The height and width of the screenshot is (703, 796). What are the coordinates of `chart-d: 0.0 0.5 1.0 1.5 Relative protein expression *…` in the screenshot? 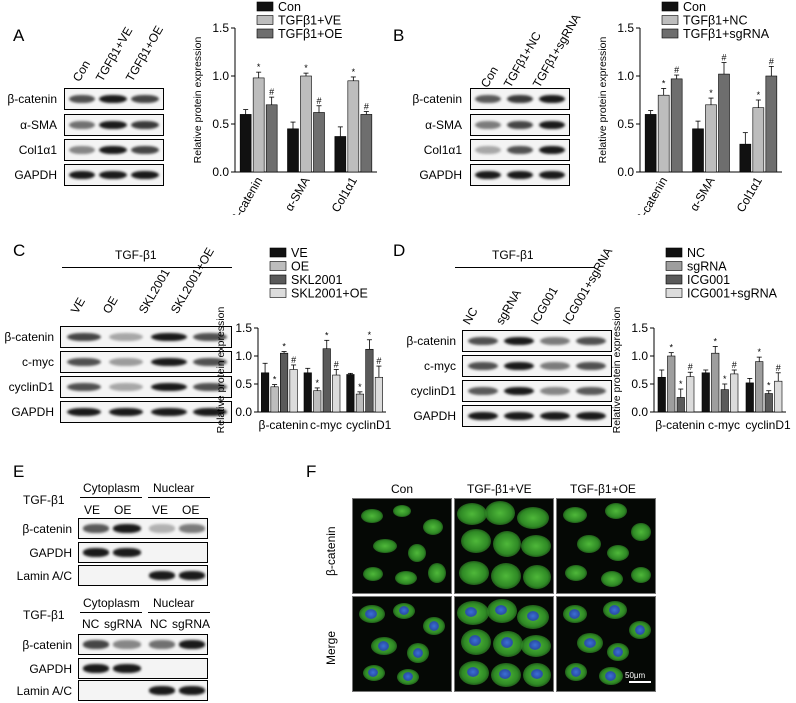 It's located at (701, 340).